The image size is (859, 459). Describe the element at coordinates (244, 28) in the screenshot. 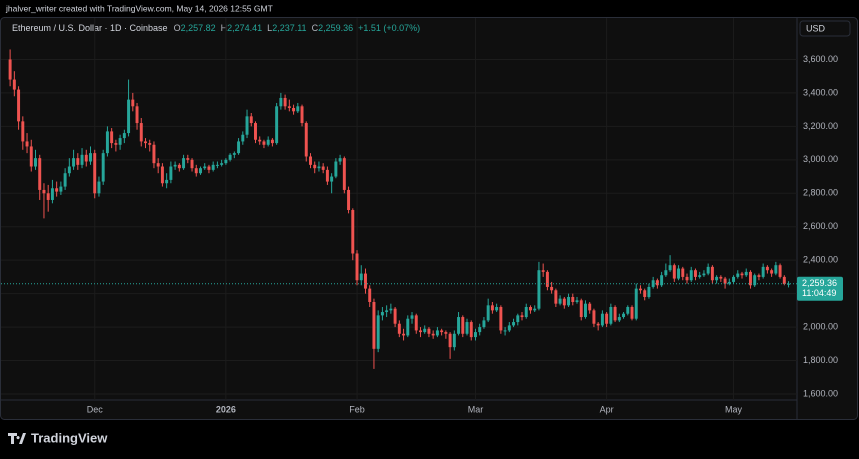

I see `ohlc-value: 2,274.41` at that location.